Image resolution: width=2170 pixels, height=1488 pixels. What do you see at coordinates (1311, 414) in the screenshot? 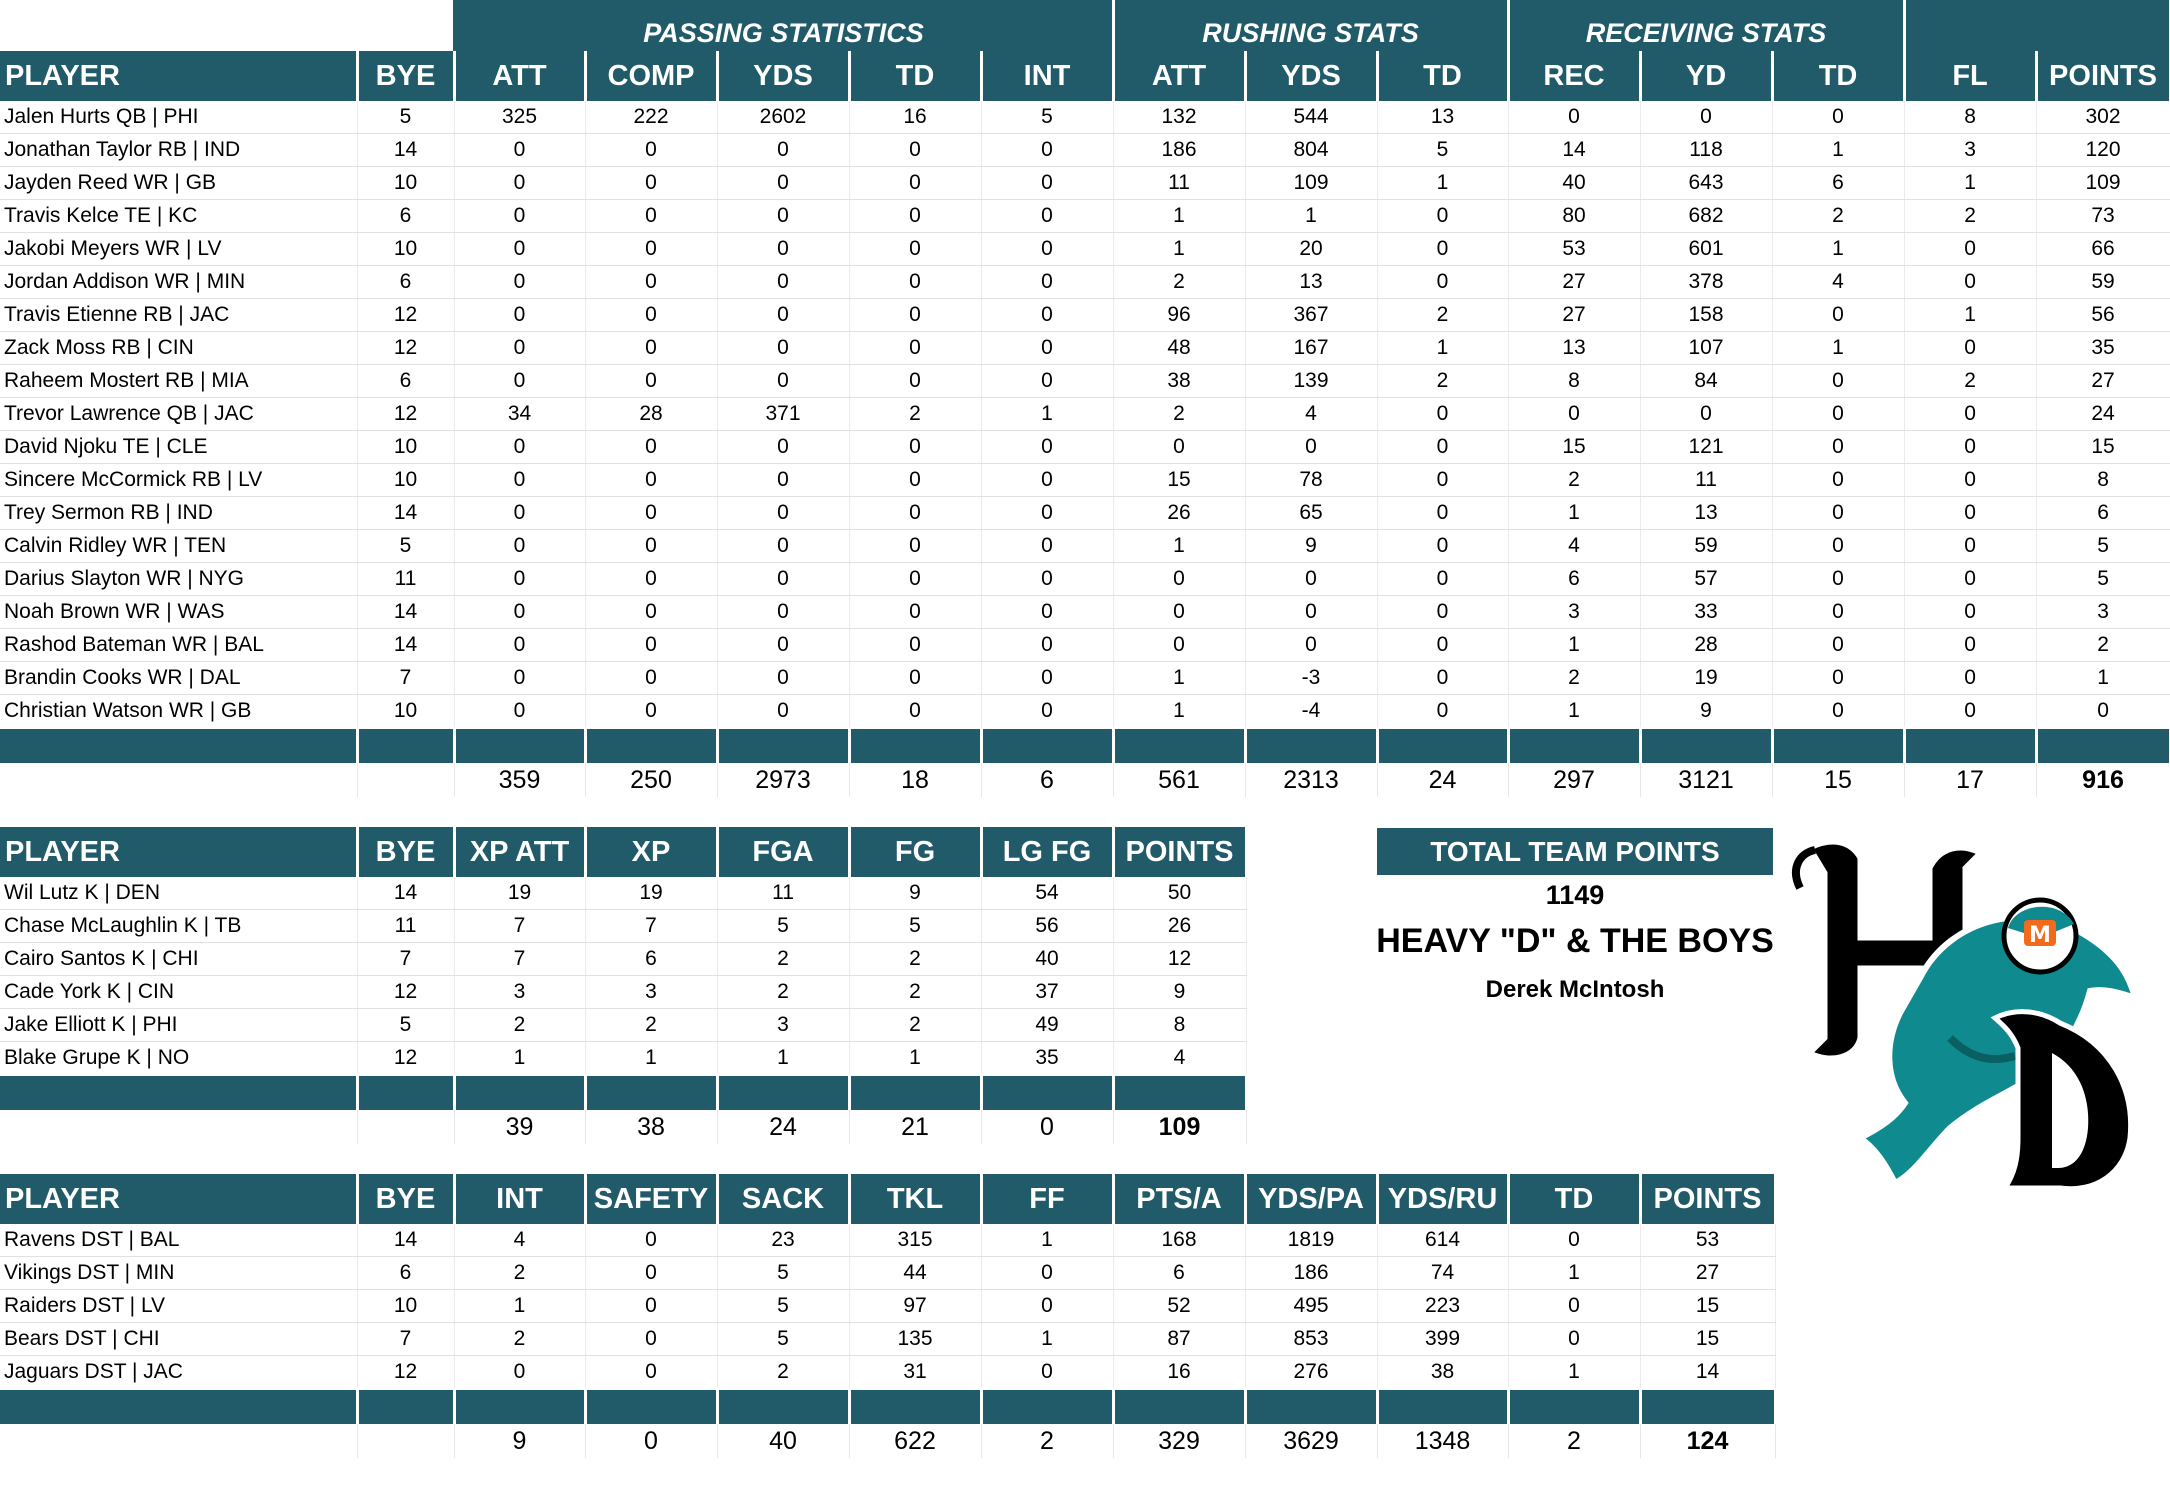
I see `stat-cell: 4` at bounding box center [1311, 414].